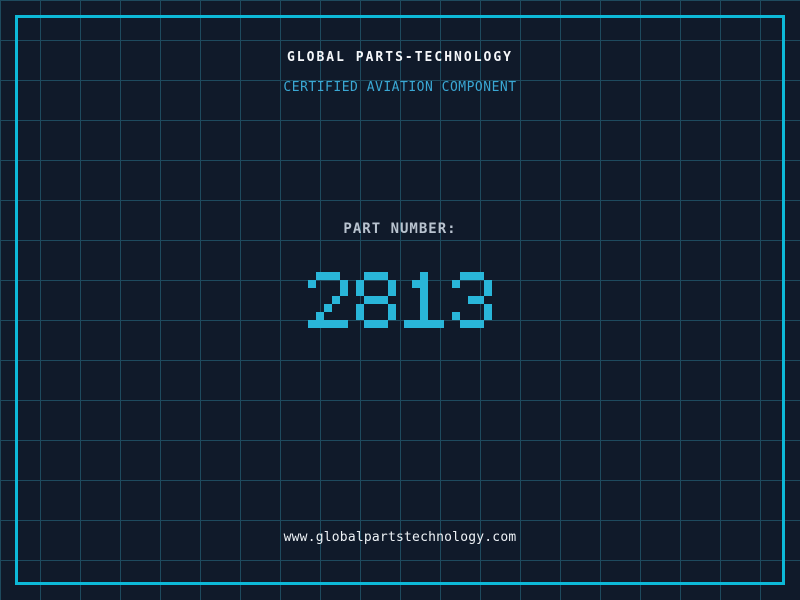 The height and width of the screenshot is (600, 800). I want to click on company-title: GLOBAL PARTS-TECHNOLOGY, so click(399, 57).